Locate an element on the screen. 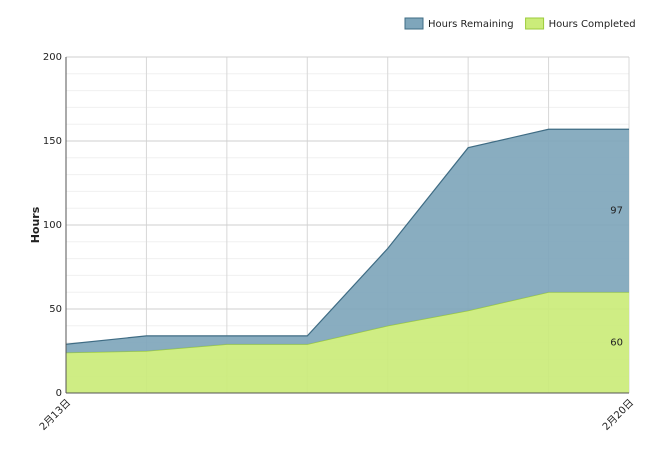 This screenshot has height=455, width=650. y-tick-label: 200 is located at coordinates (52, 57).